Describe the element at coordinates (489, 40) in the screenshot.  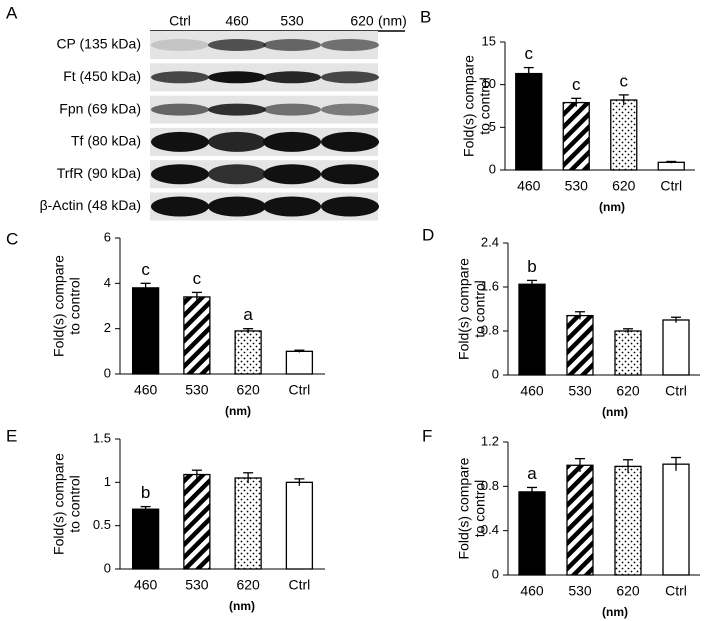
I see `y-tick-label: 15` at that location.